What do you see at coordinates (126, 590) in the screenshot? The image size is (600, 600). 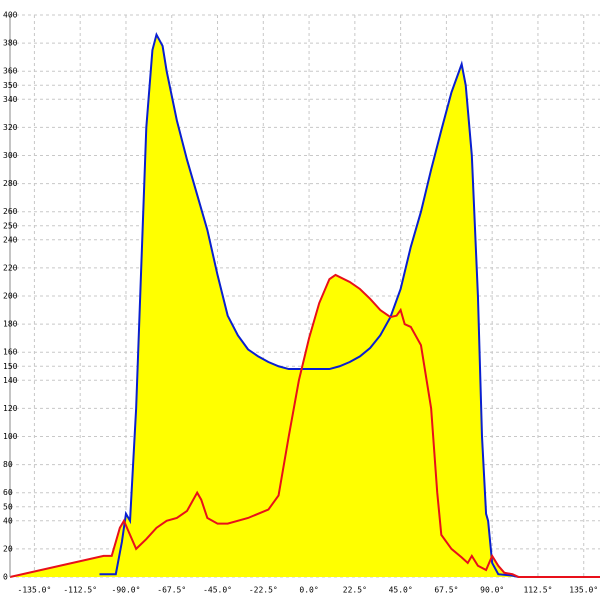 I see `x-tick-label: -90.0°` at bounding box center [126, 590].